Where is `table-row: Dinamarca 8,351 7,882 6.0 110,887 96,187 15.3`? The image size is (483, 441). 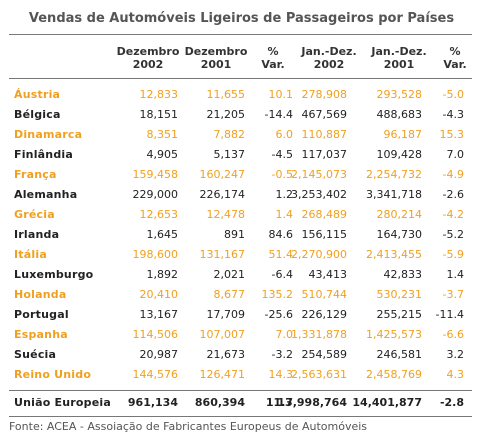
table-row: Dinamarca 8,351 7,882 6.0 110,887 96,187 15.3 is located at coordinates (240, 134).